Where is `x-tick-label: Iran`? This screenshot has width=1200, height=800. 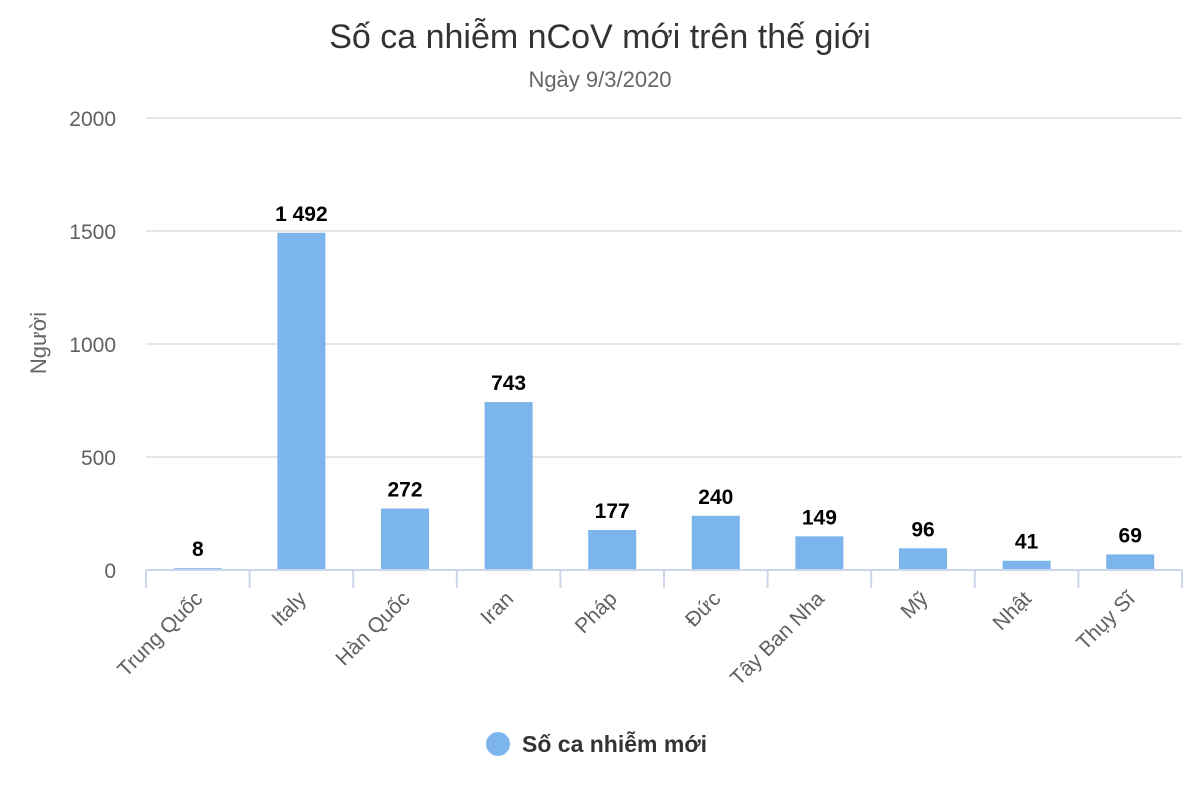 x-tick-label: Iran is located at coordinates (497, 608).